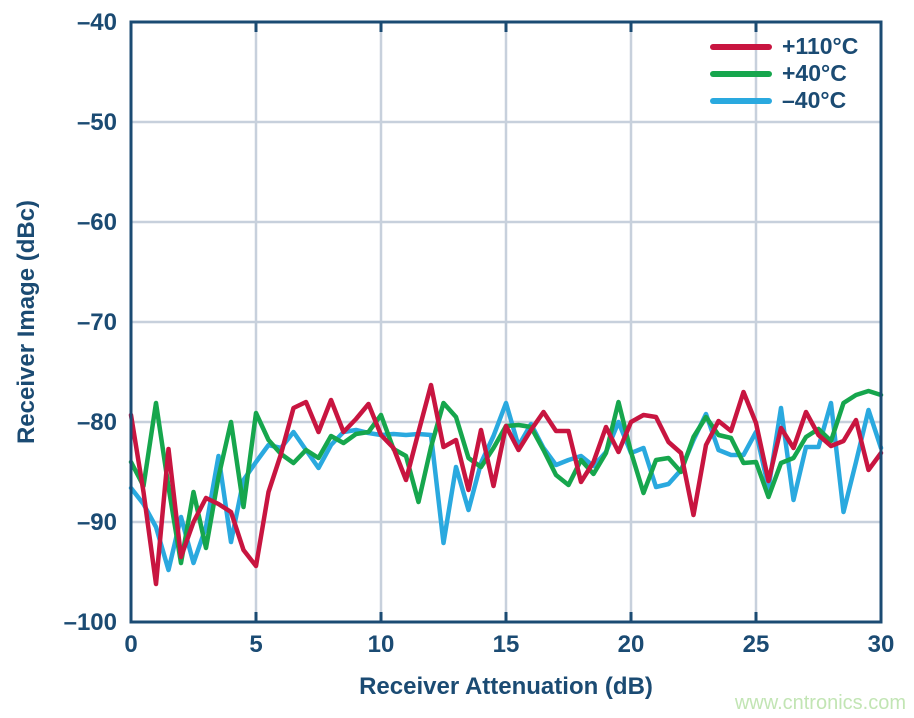 The height and width of the screenshot is (718, 914). I want to click on watermark-url: www.cntronics.com, so click(820, 703).